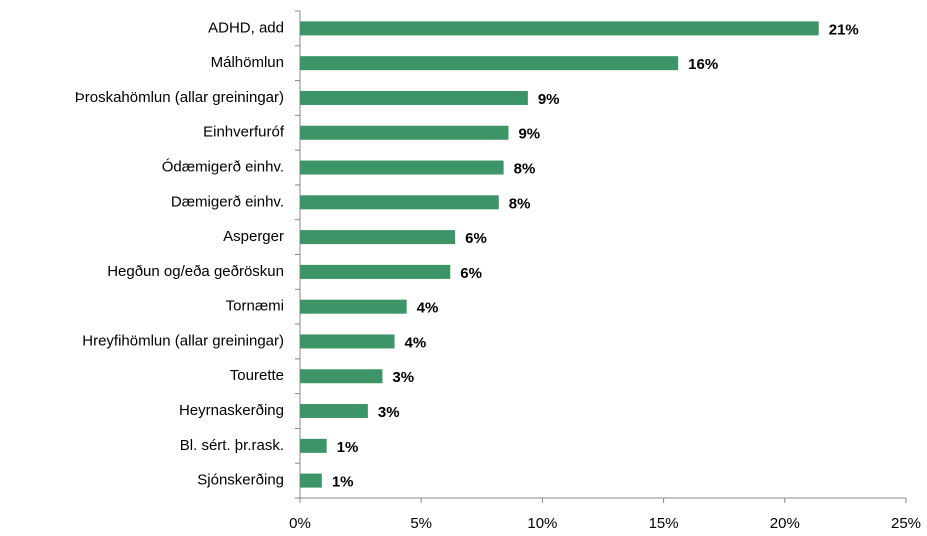 The width and height of the screenshot is (927, 536). Describe the element at coordinates (240, 480) in the screenshot. I see `y-tick-label: Sjónskerðing` at that location.